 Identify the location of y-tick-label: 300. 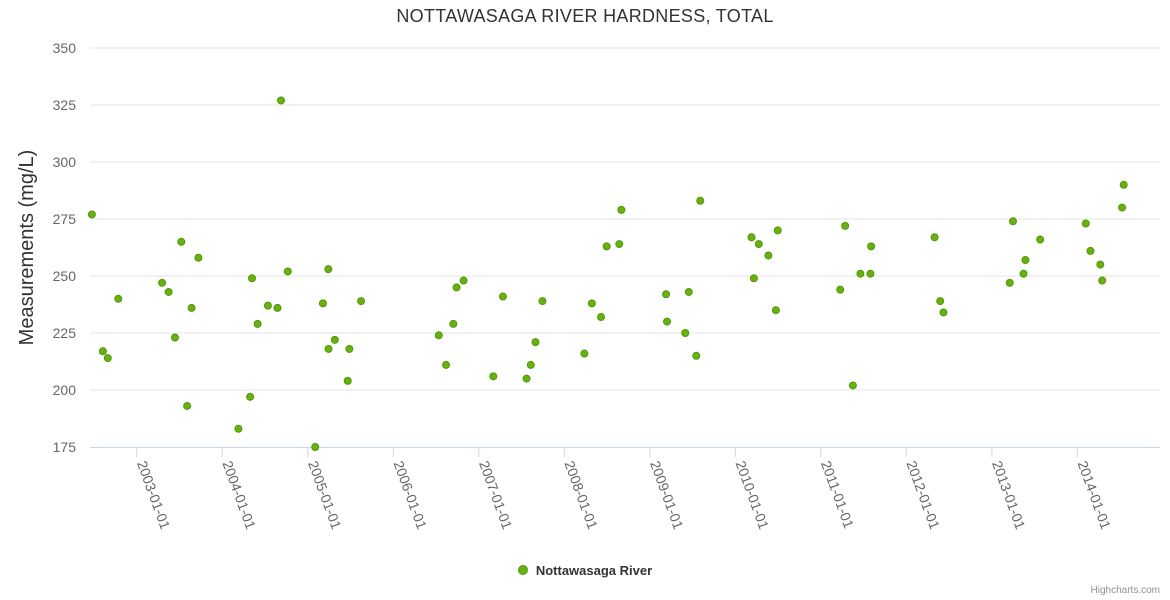
(65, 162).